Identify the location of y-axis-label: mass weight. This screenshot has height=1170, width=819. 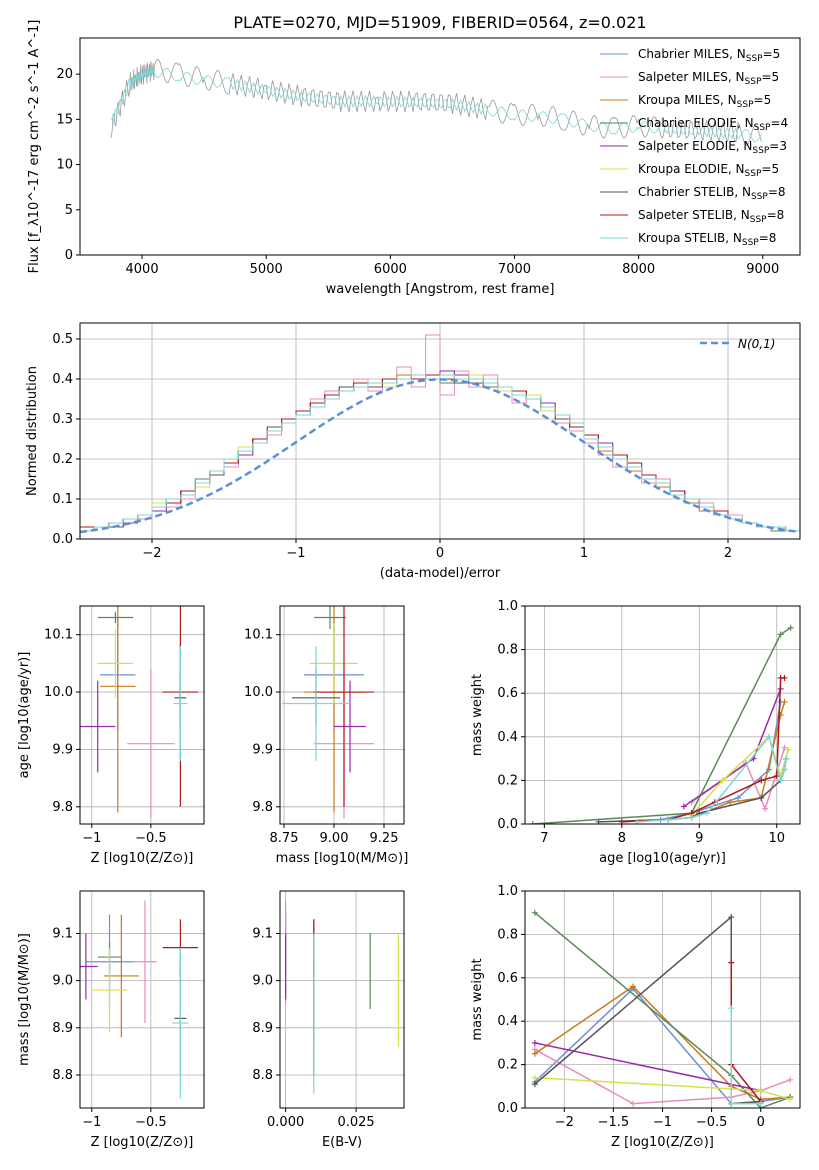
(477, 999).